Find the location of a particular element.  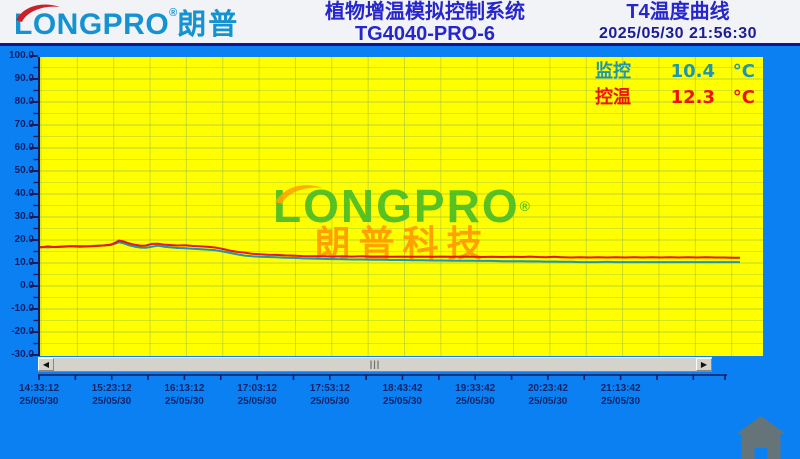

x-tick-label: 17:53:12 25/05/30 is located at coordinates (329, 395).